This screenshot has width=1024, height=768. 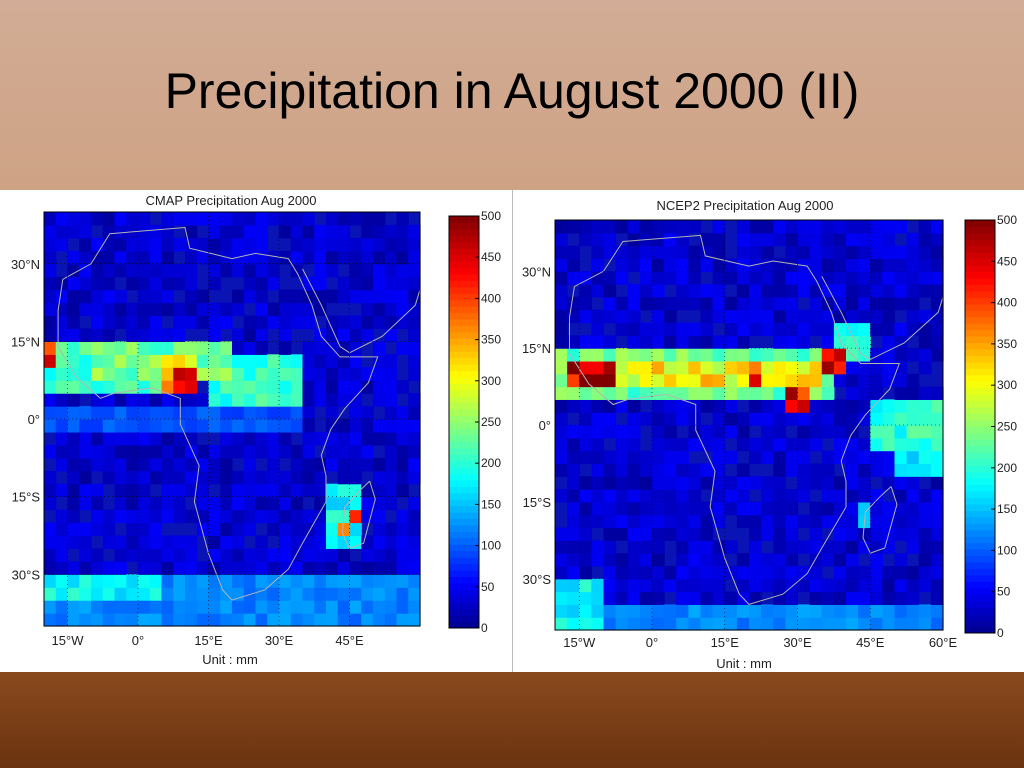 I want to click on y-tick-label: 15°N, so click(x=25, y=341).